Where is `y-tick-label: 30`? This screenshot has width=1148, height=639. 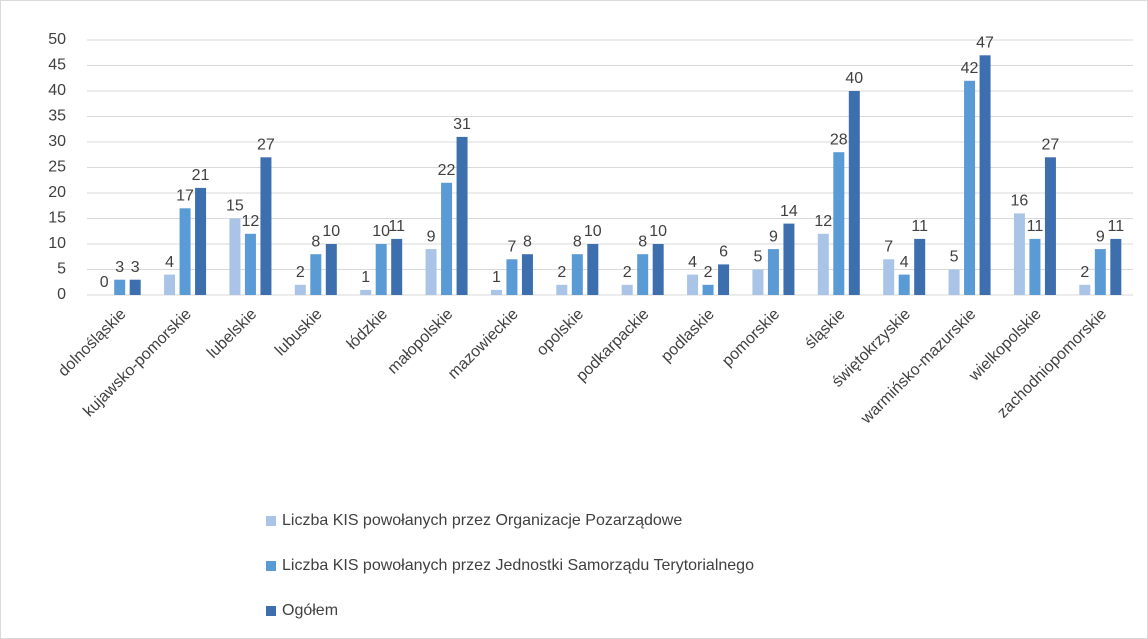 y-tick-label: 30 is located at coordinates (57, 141).